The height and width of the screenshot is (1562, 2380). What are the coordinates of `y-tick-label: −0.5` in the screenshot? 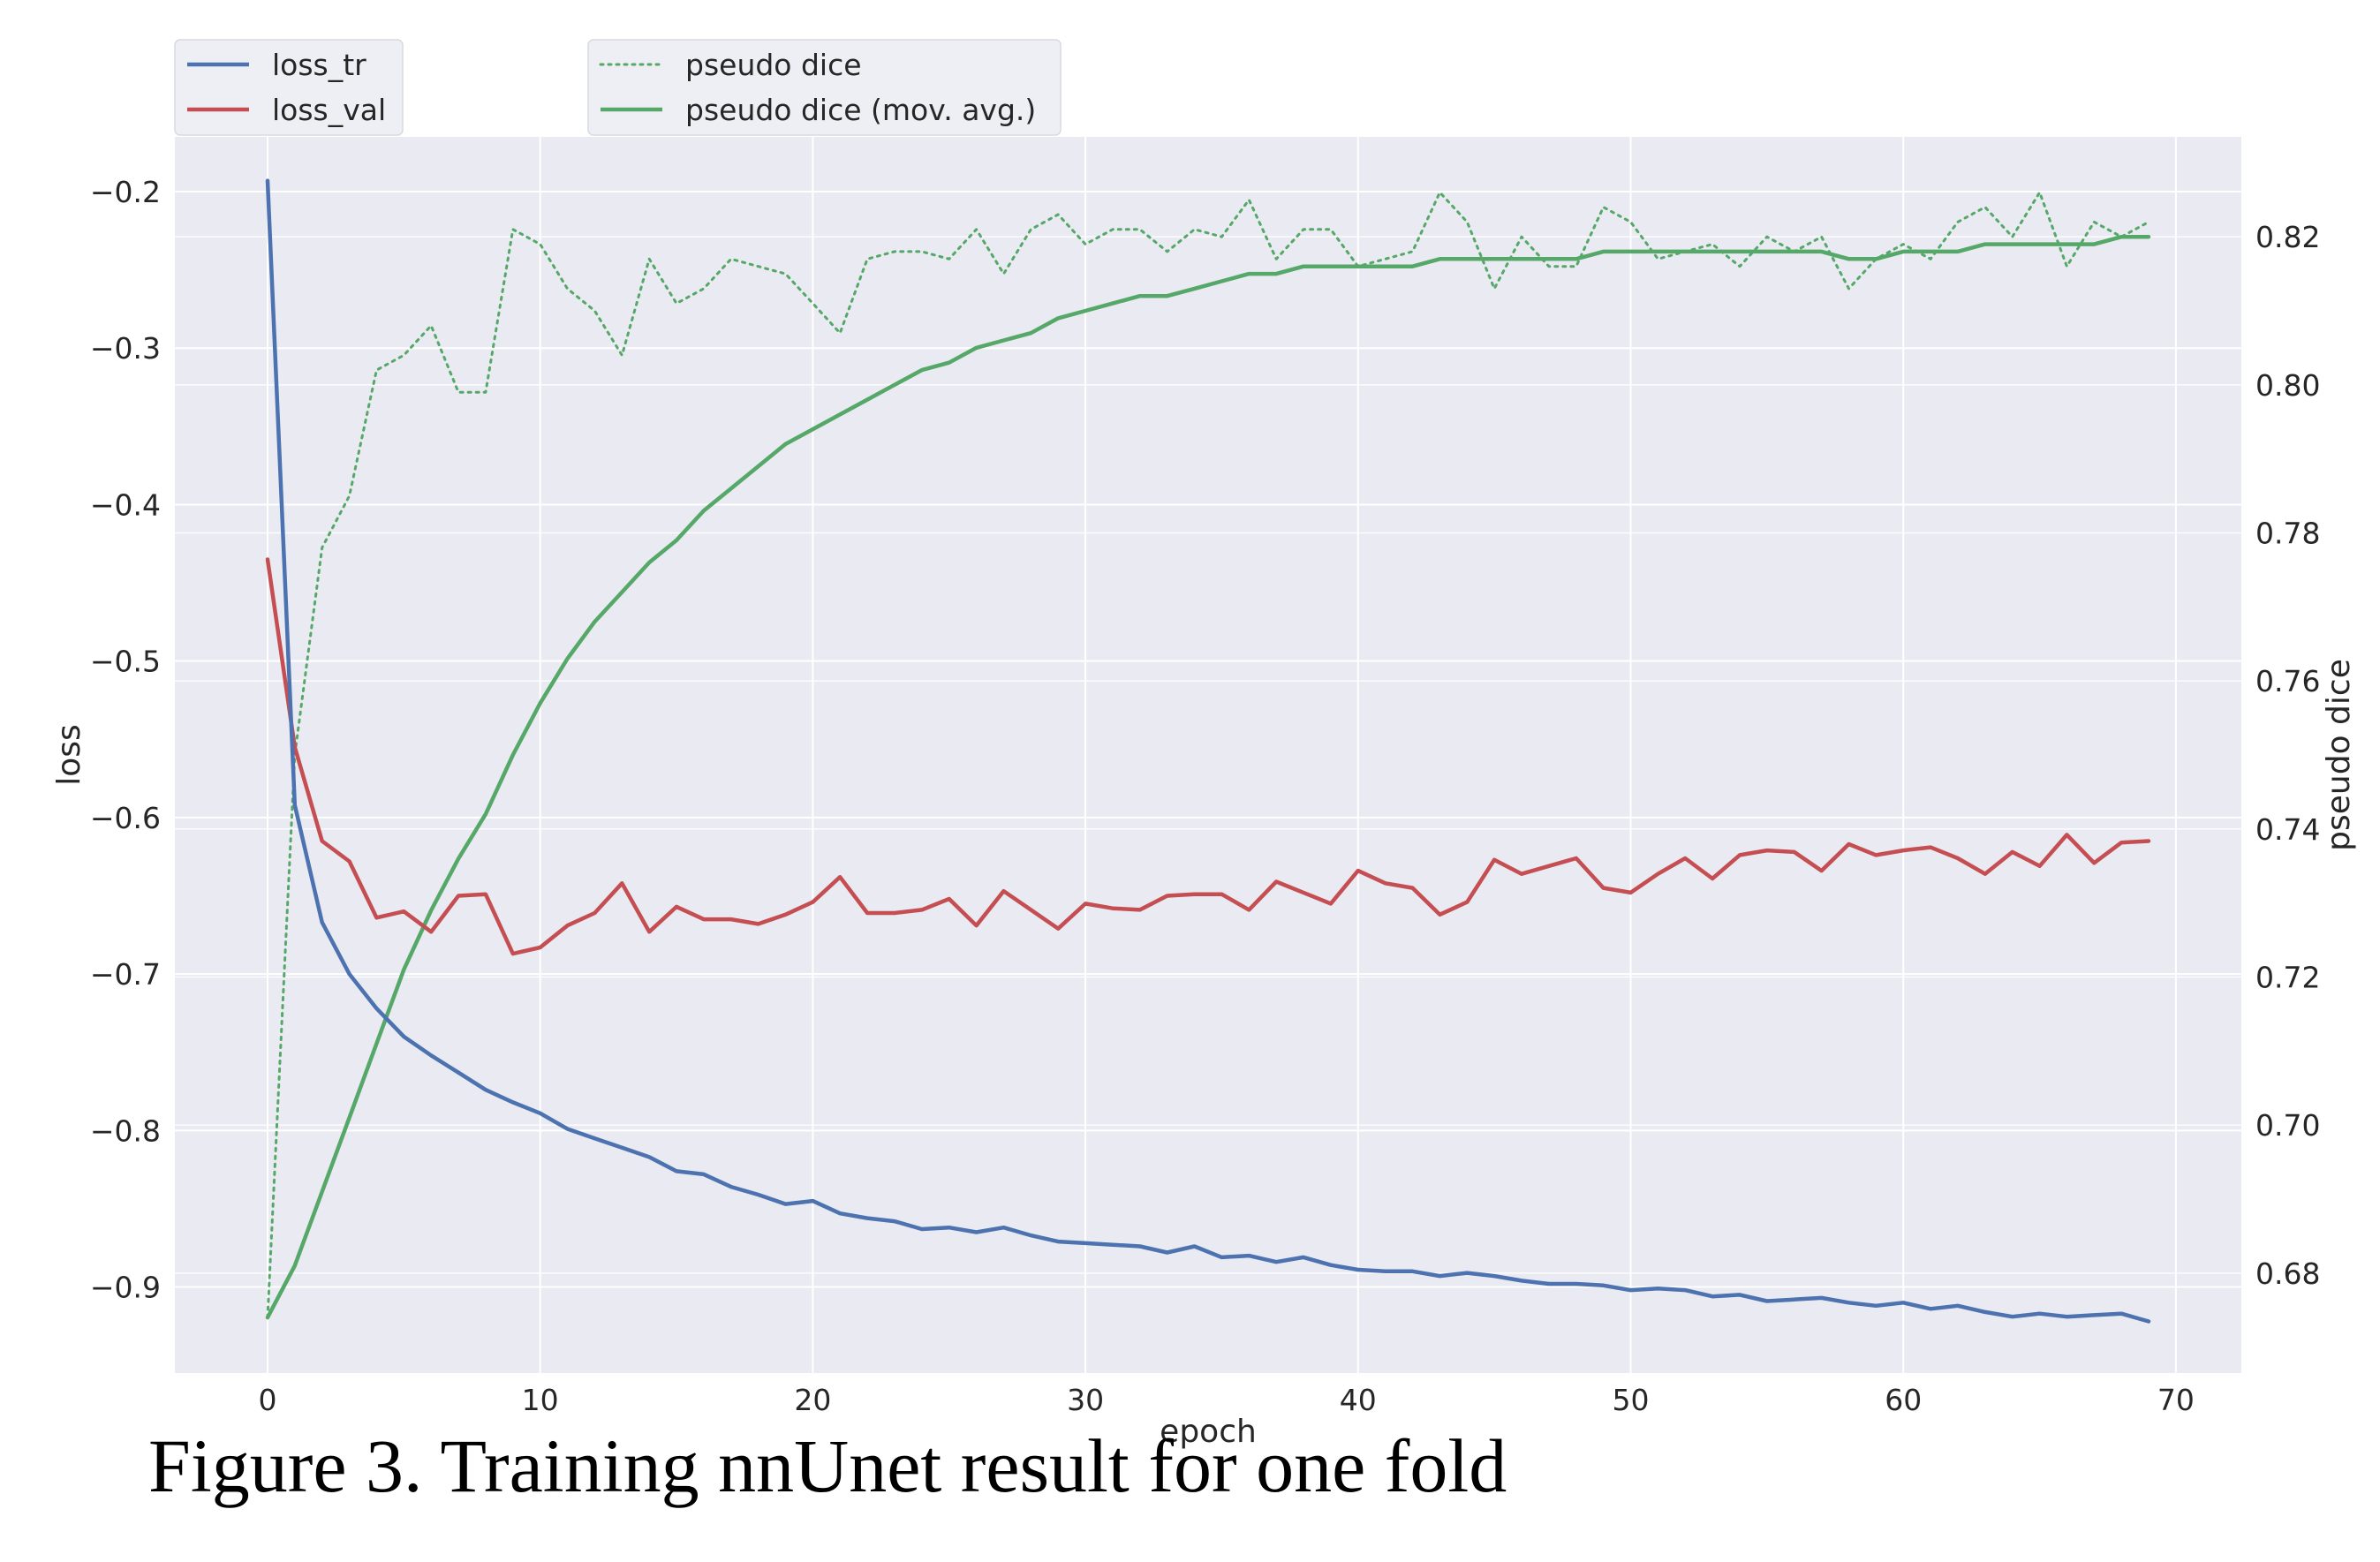 It's located at (125, 662).